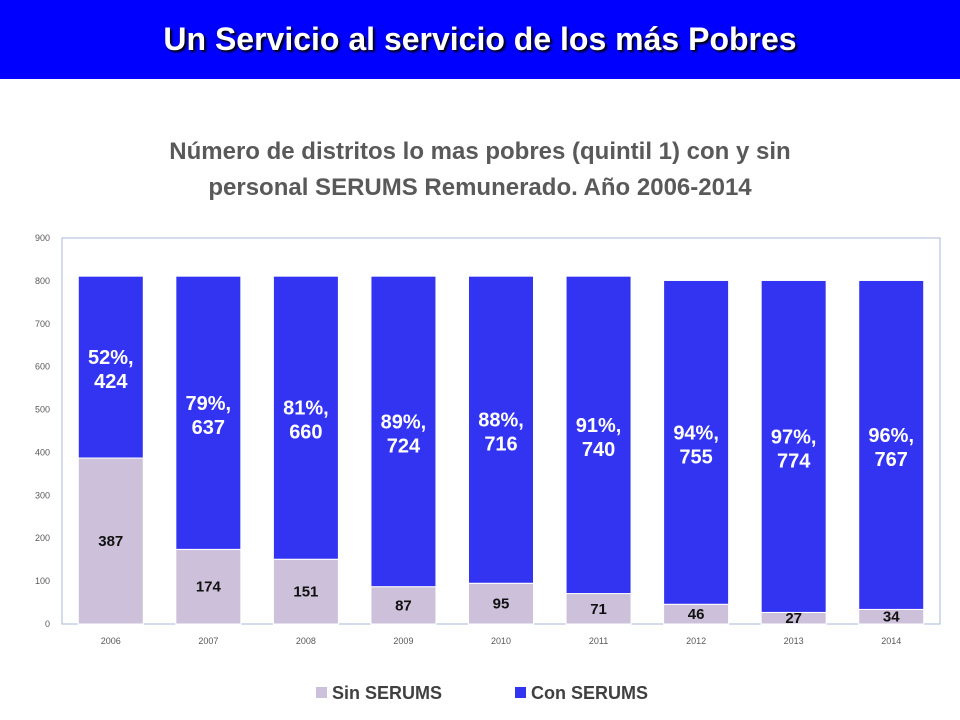 The image size is (960, 720). I want to click on bar-con-serums-2012, so click(696, 442).